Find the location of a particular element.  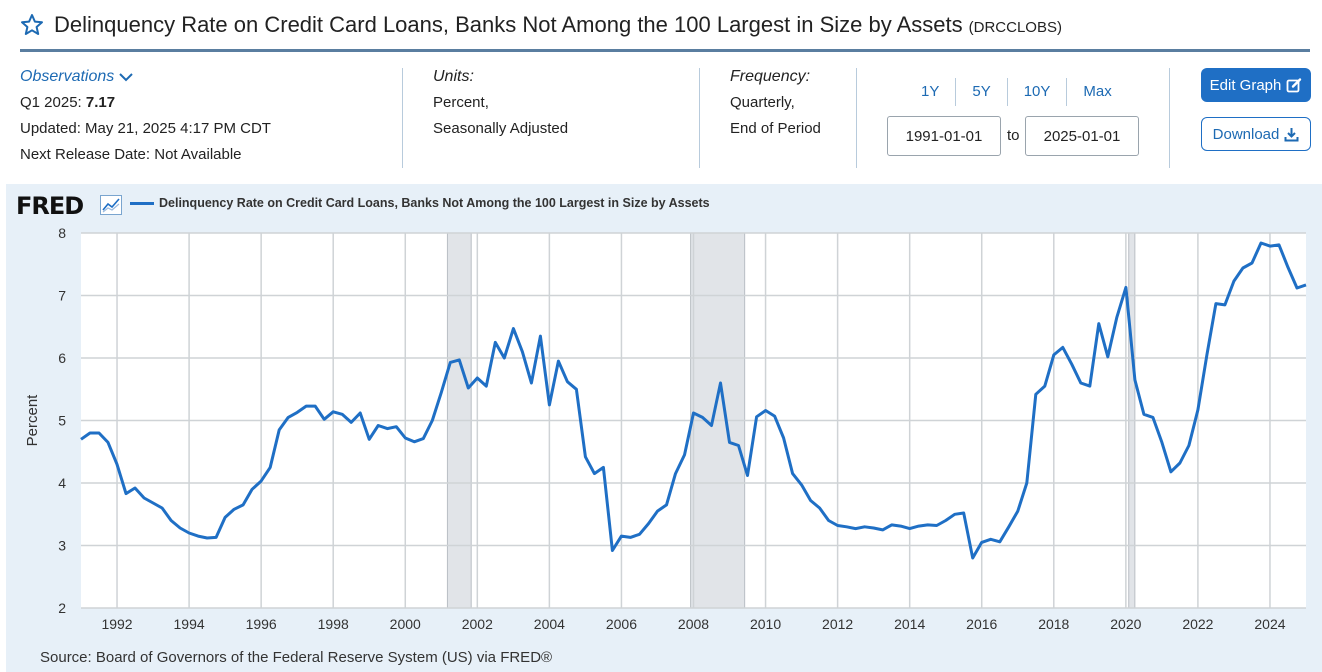

x-tick-label: 2024 is located at coordinates (1269, 624).